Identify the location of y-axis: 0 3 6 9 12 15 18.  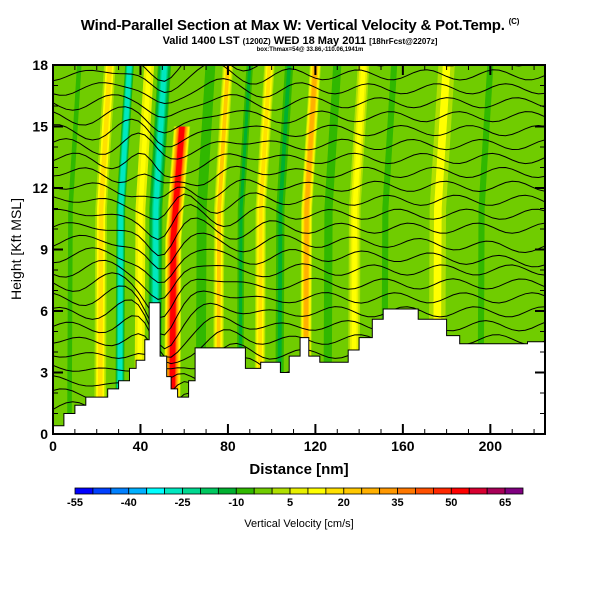
(40, 249).